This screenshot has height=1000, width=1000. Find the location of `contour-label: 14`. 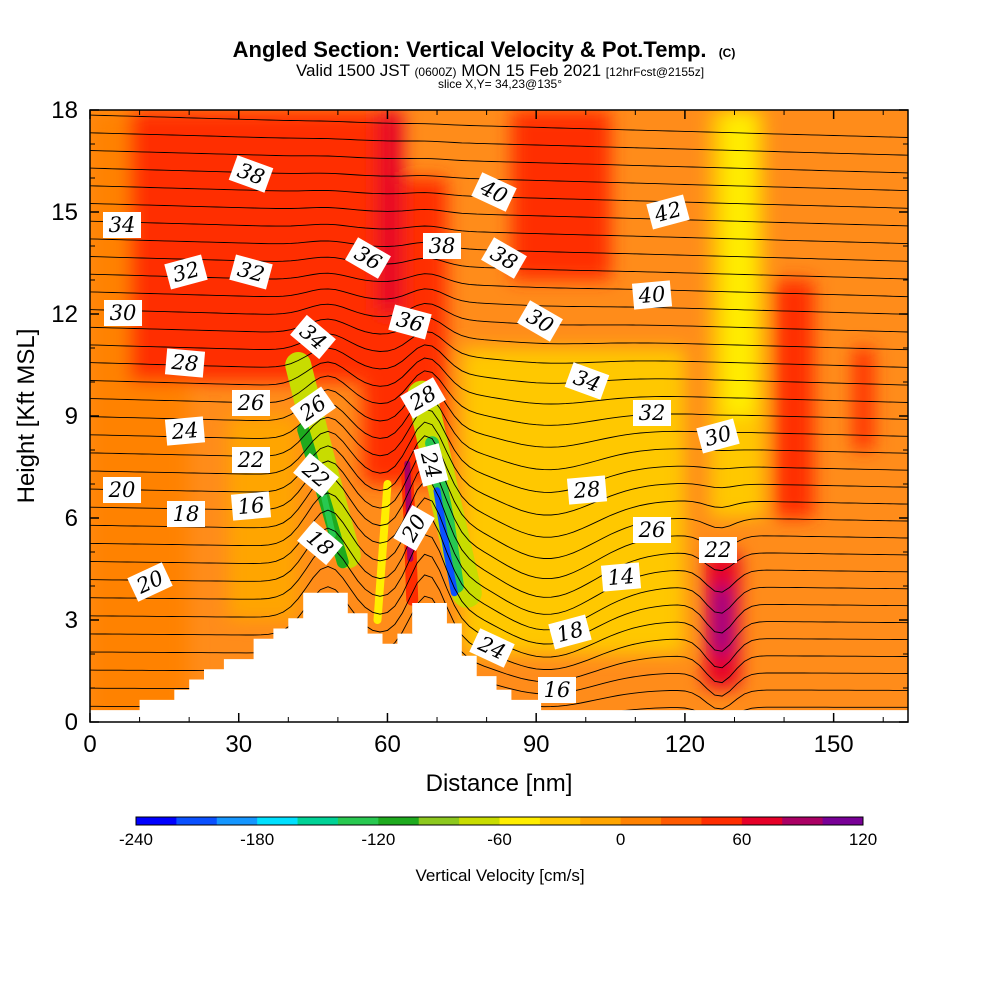

contour-label: 14 is located at coordinates (621, 577).